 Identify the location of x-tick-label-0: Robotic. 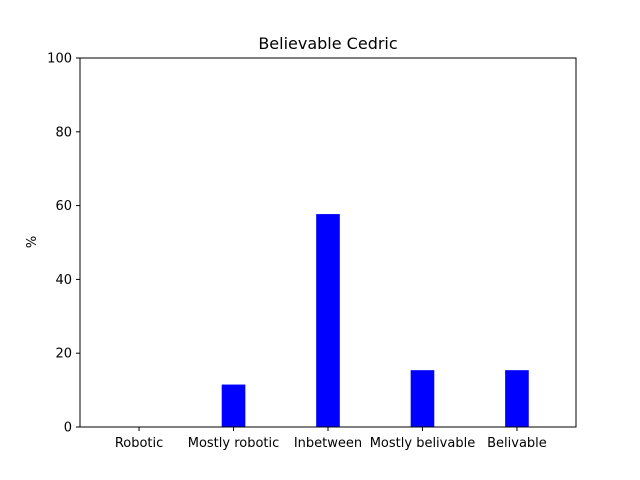
(139, 443).